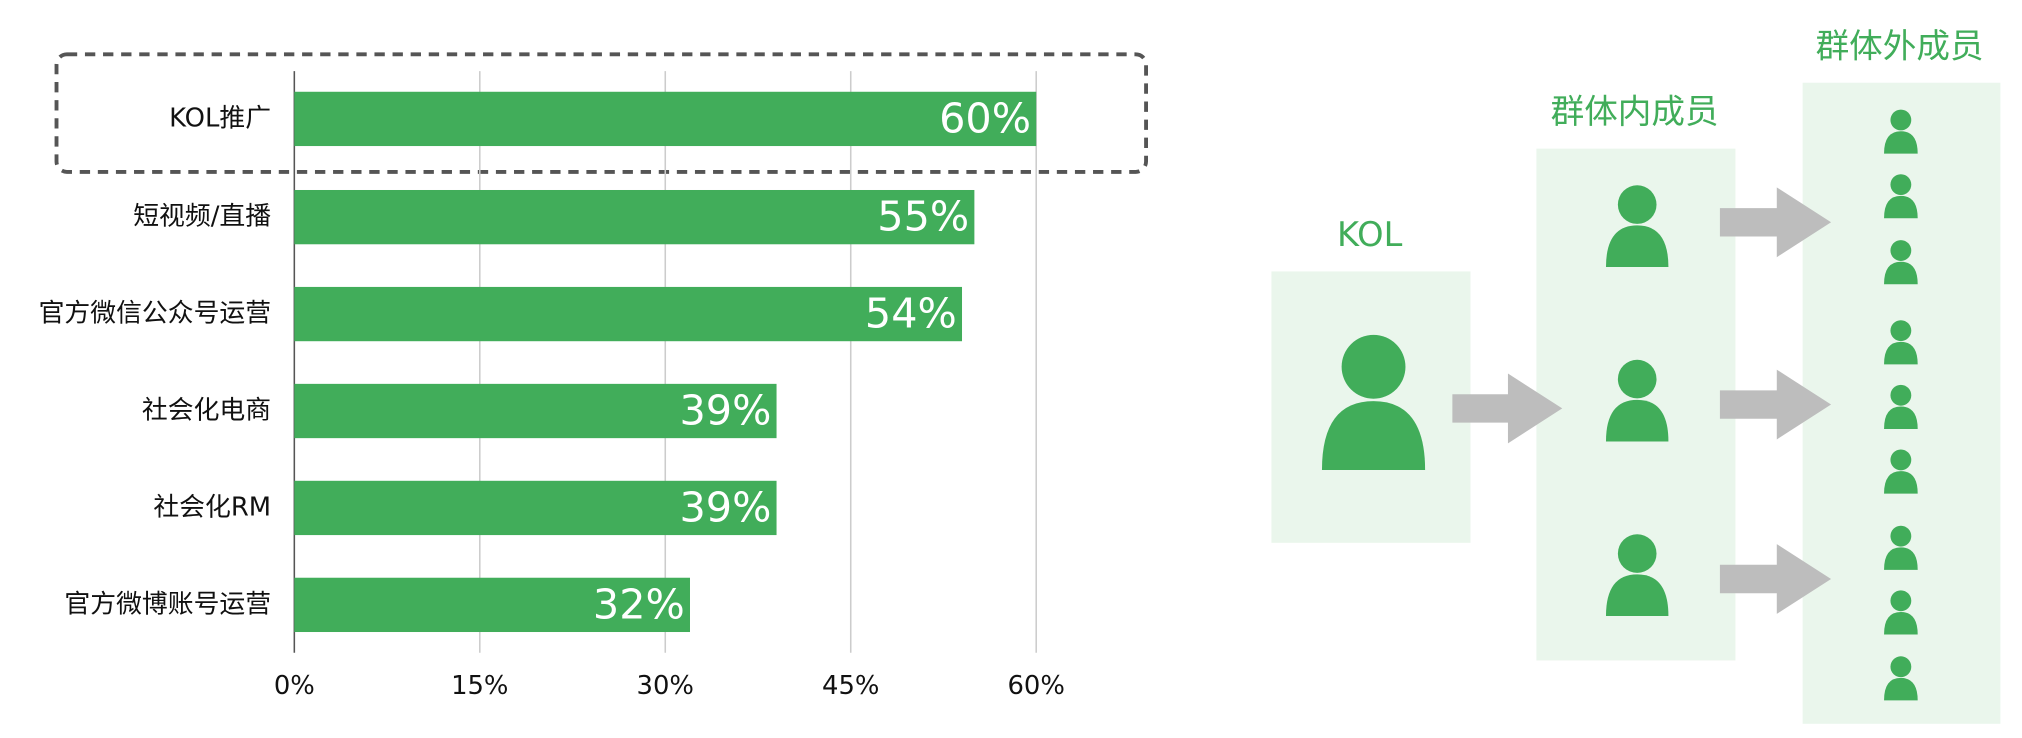 The height and width of the screenshot is (738, 2022). I want to click on y-tick-label: 社会化电商, so click(206, 411).